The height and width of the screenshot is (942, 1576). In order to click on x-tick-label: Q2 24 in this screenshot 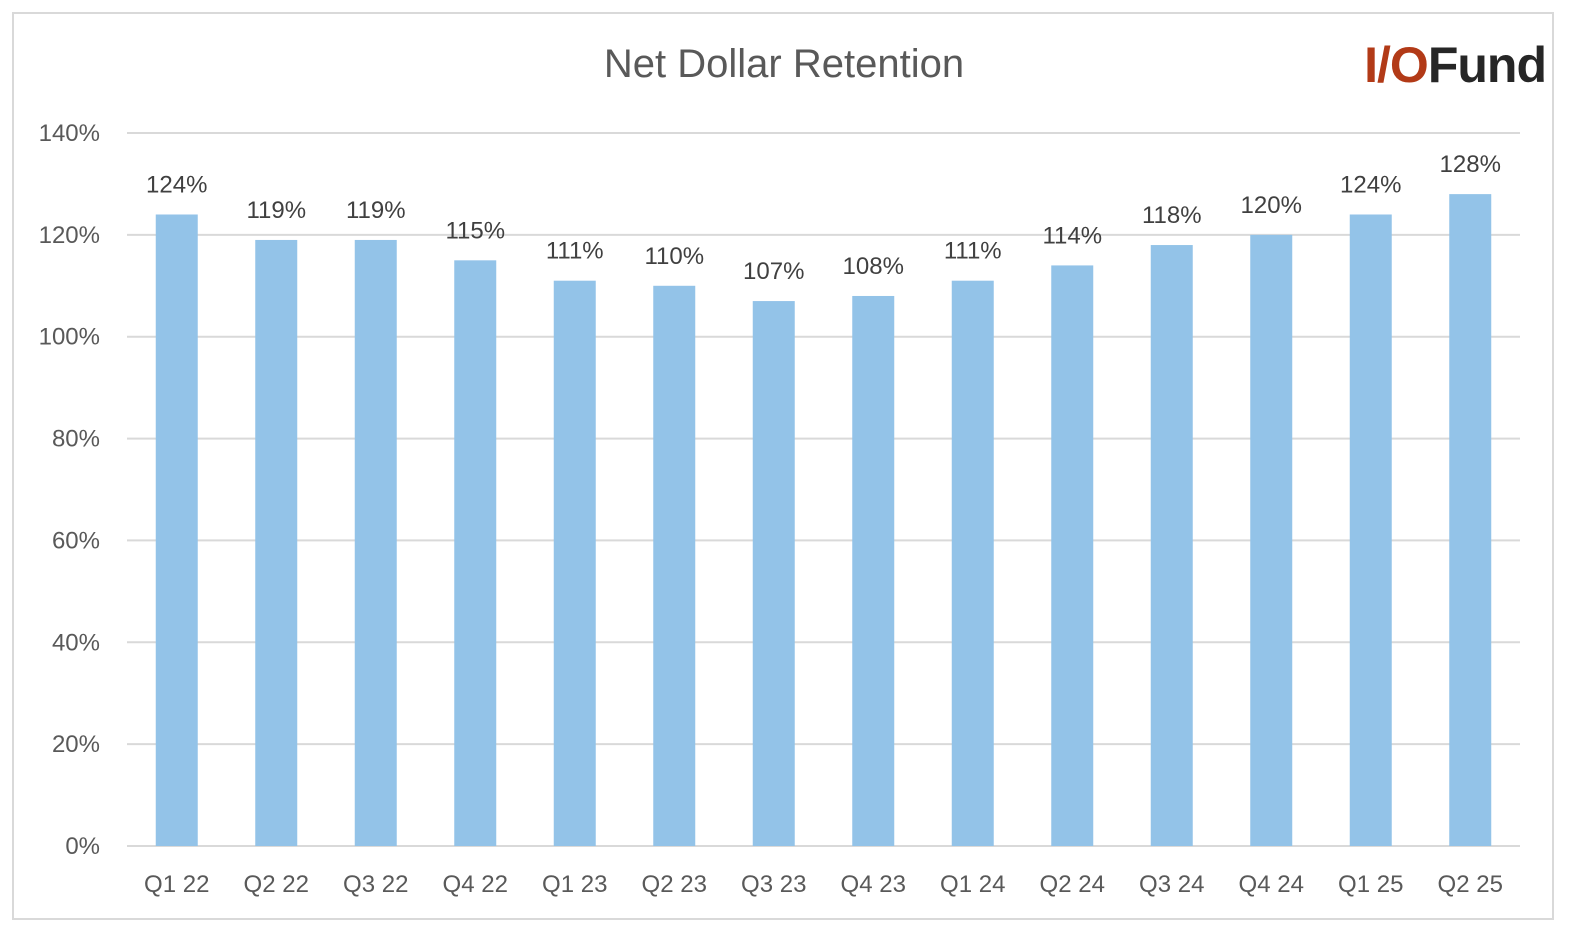, I will do `click(1072, 884)`.